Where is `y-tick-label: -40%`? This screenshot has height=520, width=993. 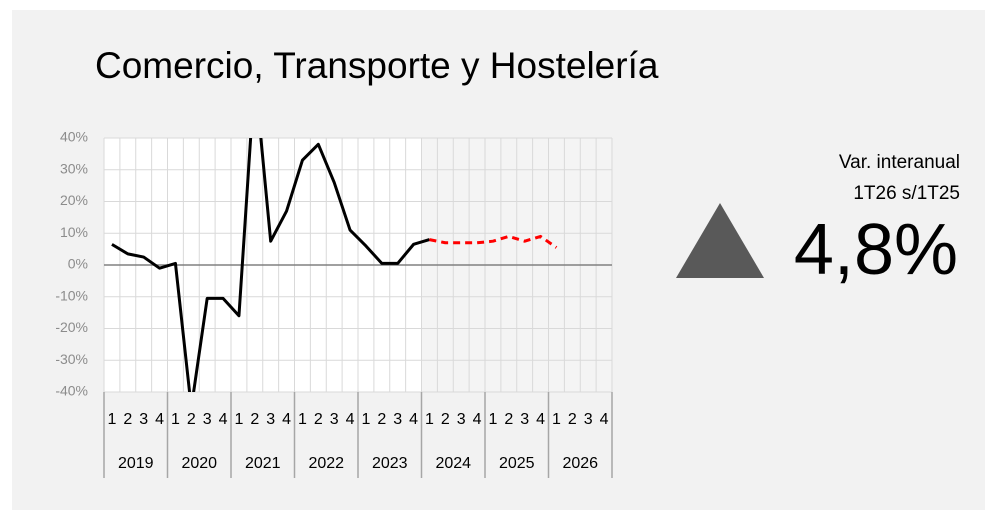 y-tick-label: -40% is located at coordinates (71, 391).